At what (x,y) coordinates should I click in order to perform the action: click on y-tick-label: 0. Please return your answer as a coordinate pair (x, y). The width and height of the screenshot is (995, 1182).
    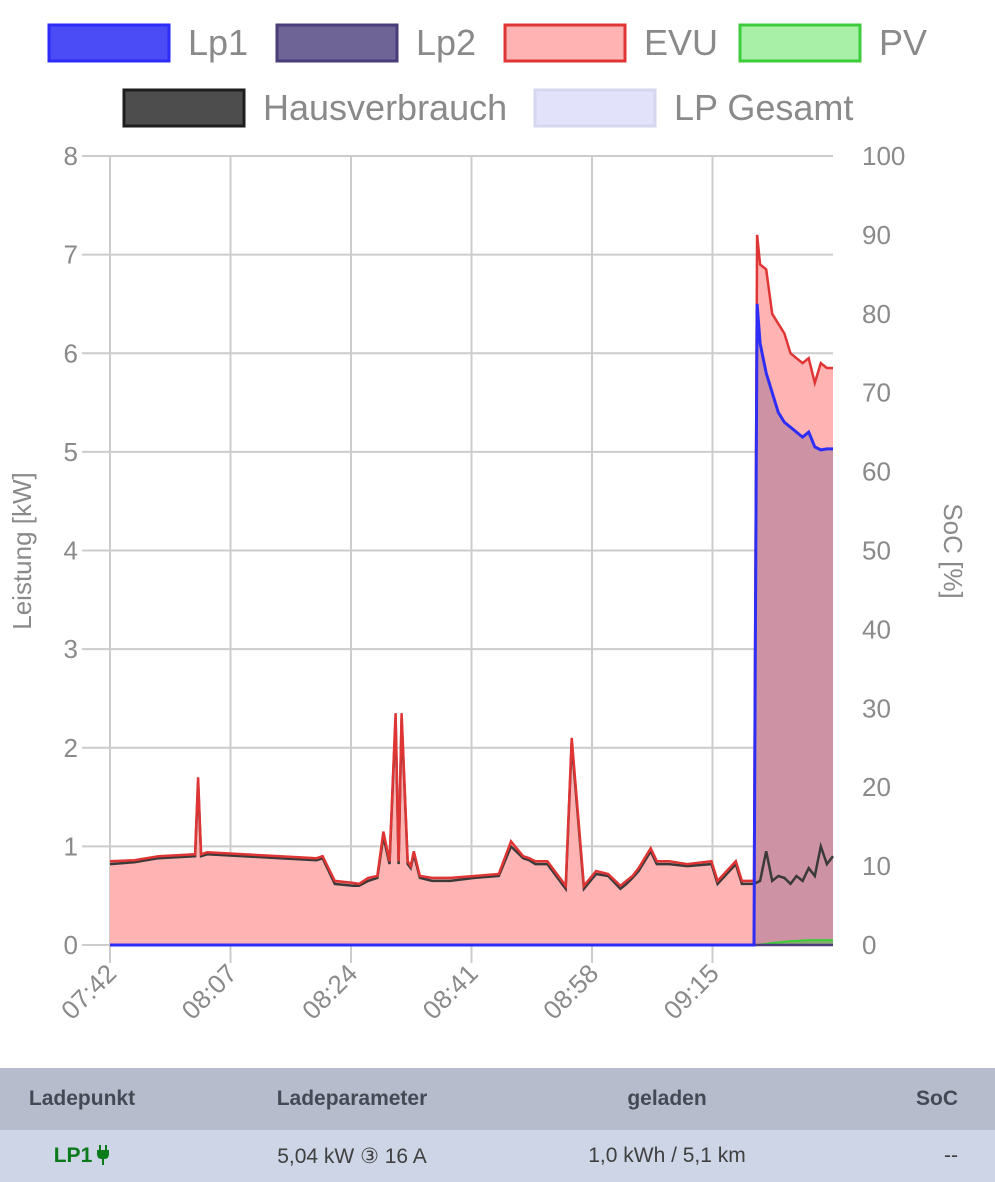
    Looking at the image, I should click on (71, 945).